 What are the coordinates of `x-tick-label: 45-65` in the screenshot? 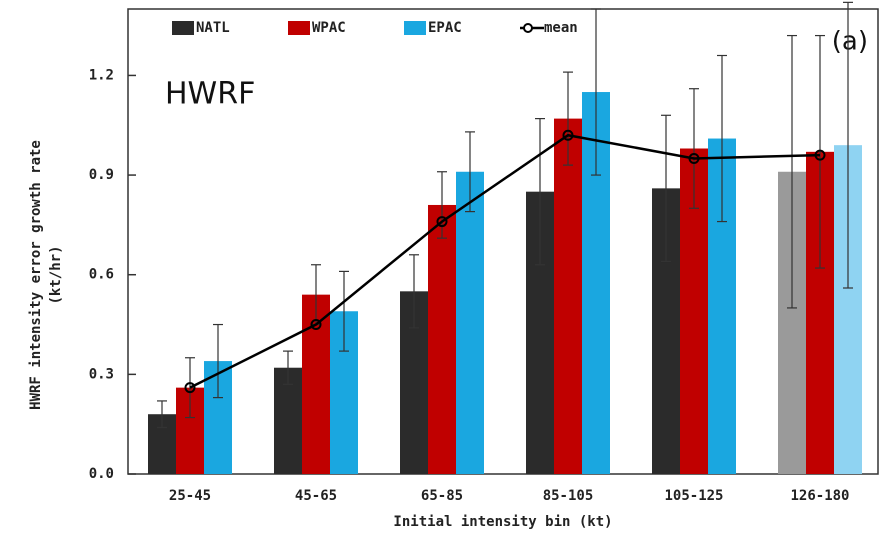 It's located at (316, 496).